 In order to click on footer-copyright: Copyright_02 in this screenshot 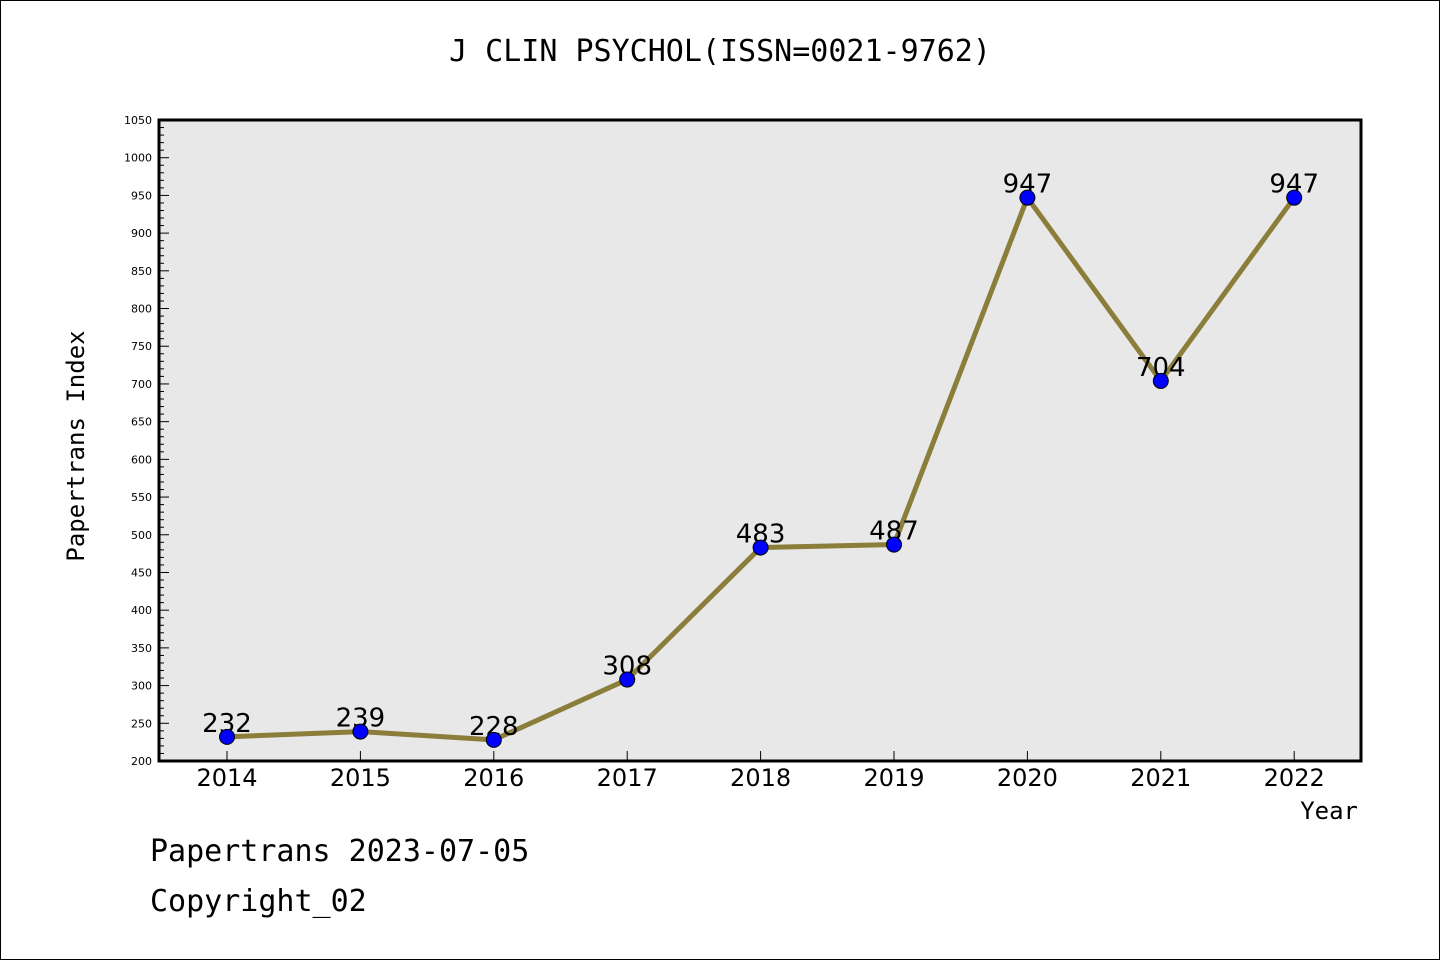, I will do `click(258, 901)`.